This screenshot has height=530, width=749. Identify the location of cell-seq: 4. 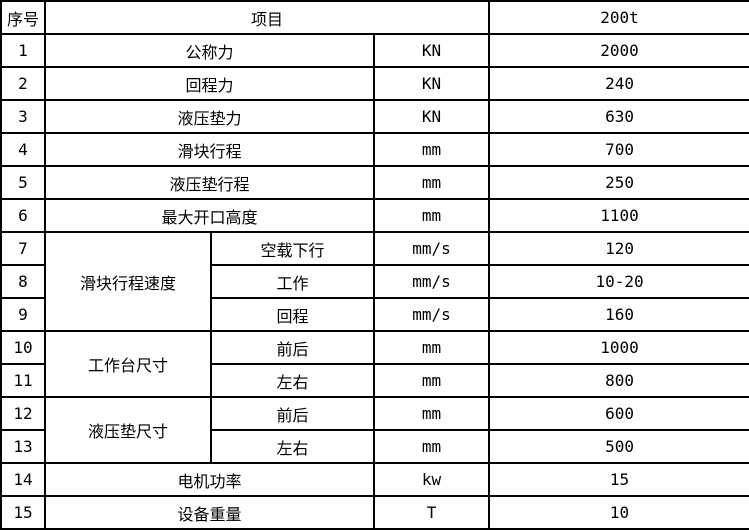
(23, 149).